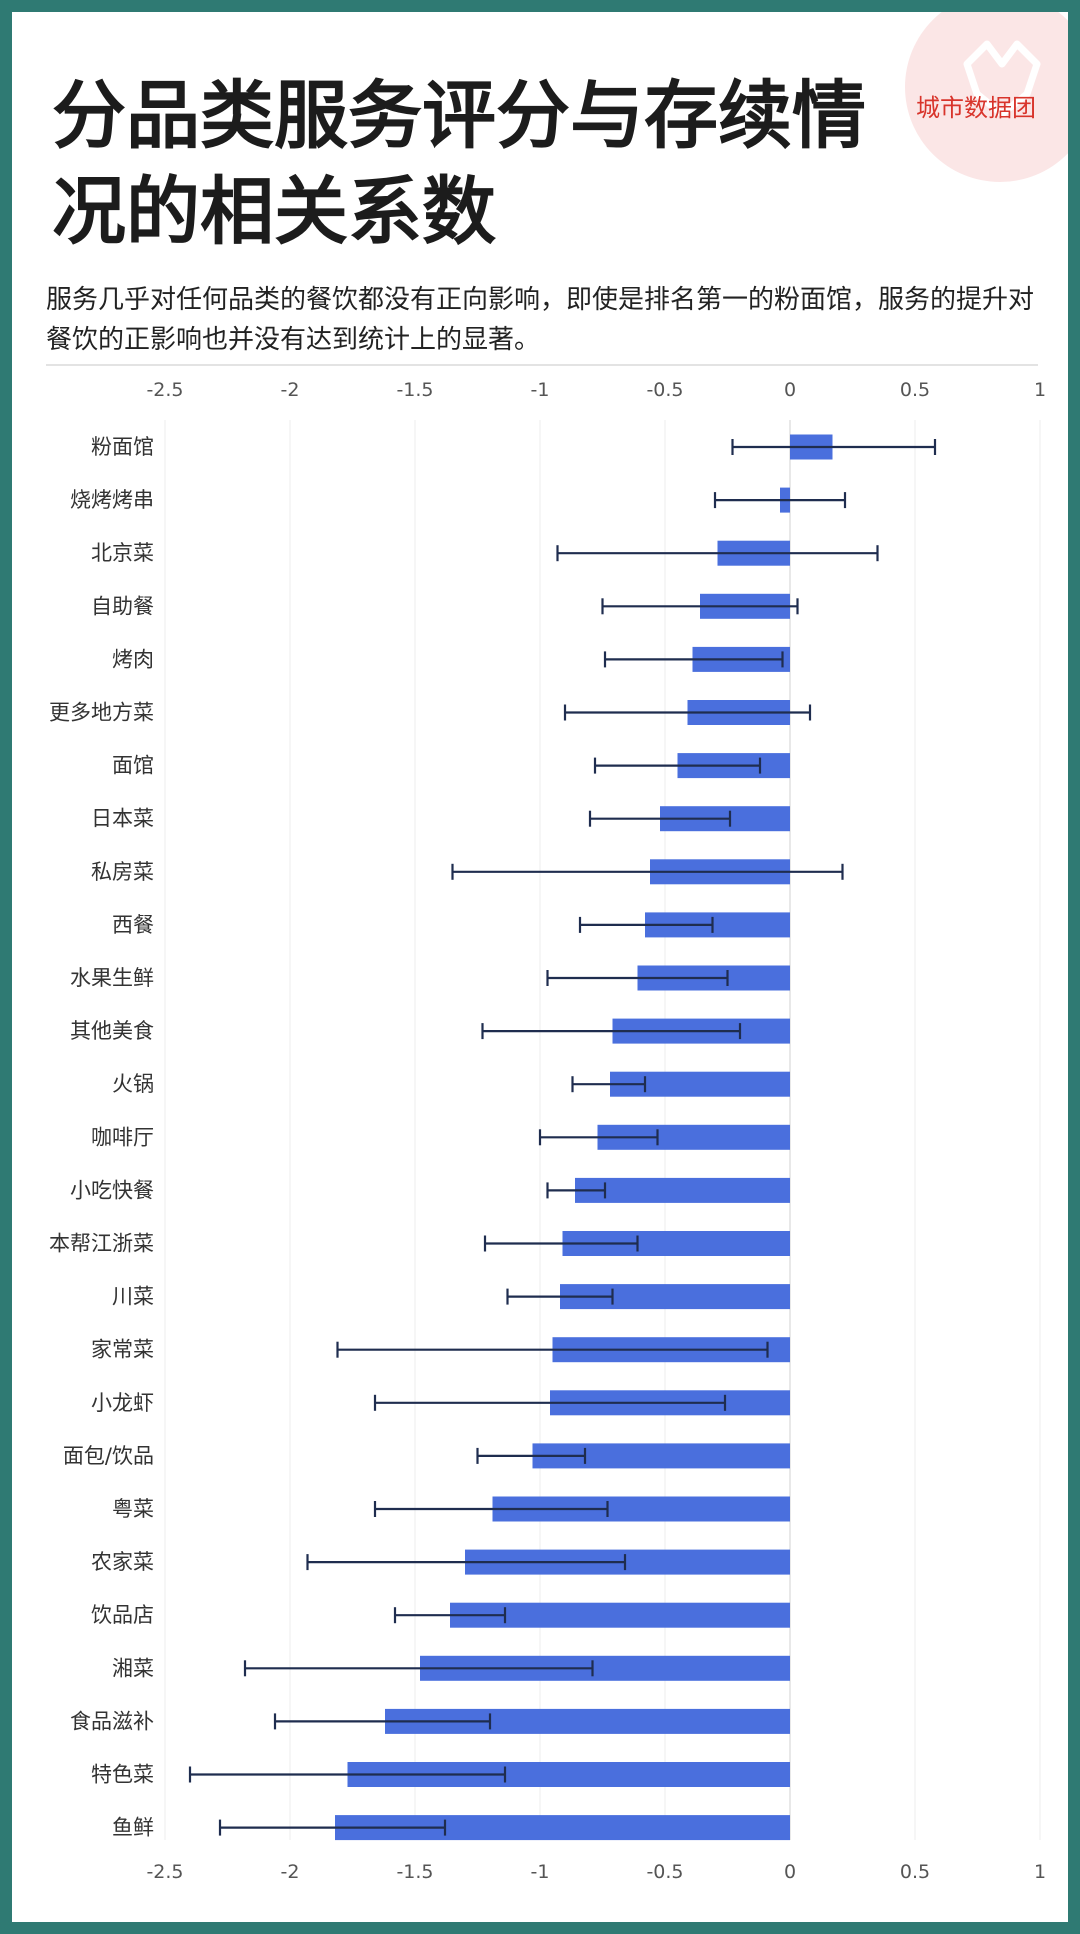 The width and height of the screenshot is (1080, 1934). I want to click on category-label: 饮品店, so click(122, 1615).